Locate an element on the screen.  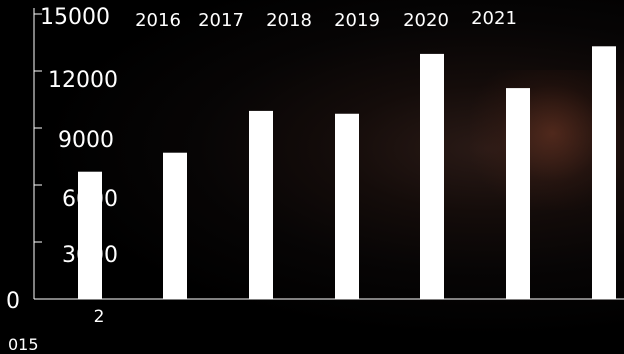
y-tick-label-0: 0 is located at coordinates (13, 301).